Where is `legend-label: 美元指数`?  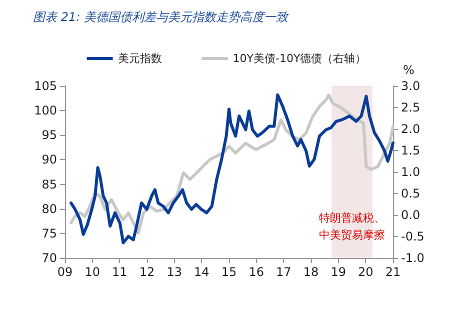 legend-label: 美元指数 is located at coordinates (140, 58).